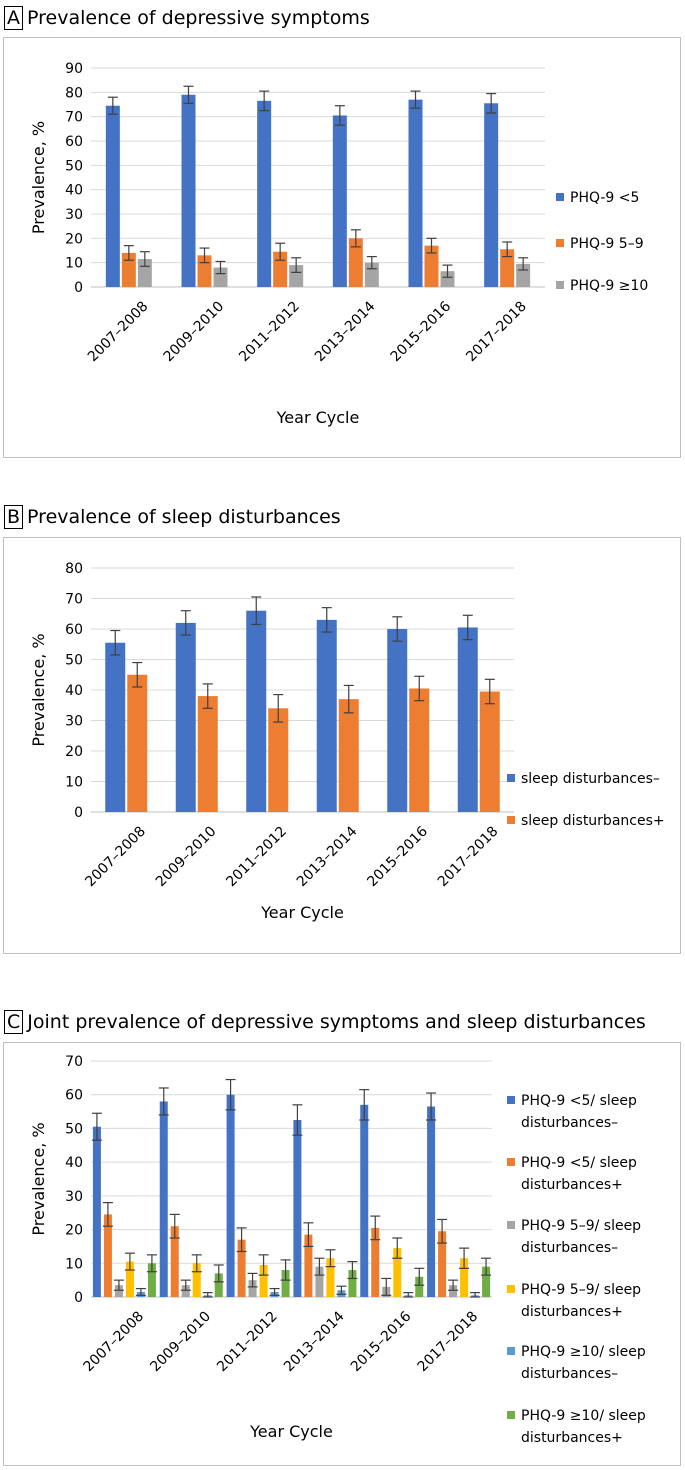  I want to click on panel-a-legend-swatch, so click(560, 243).